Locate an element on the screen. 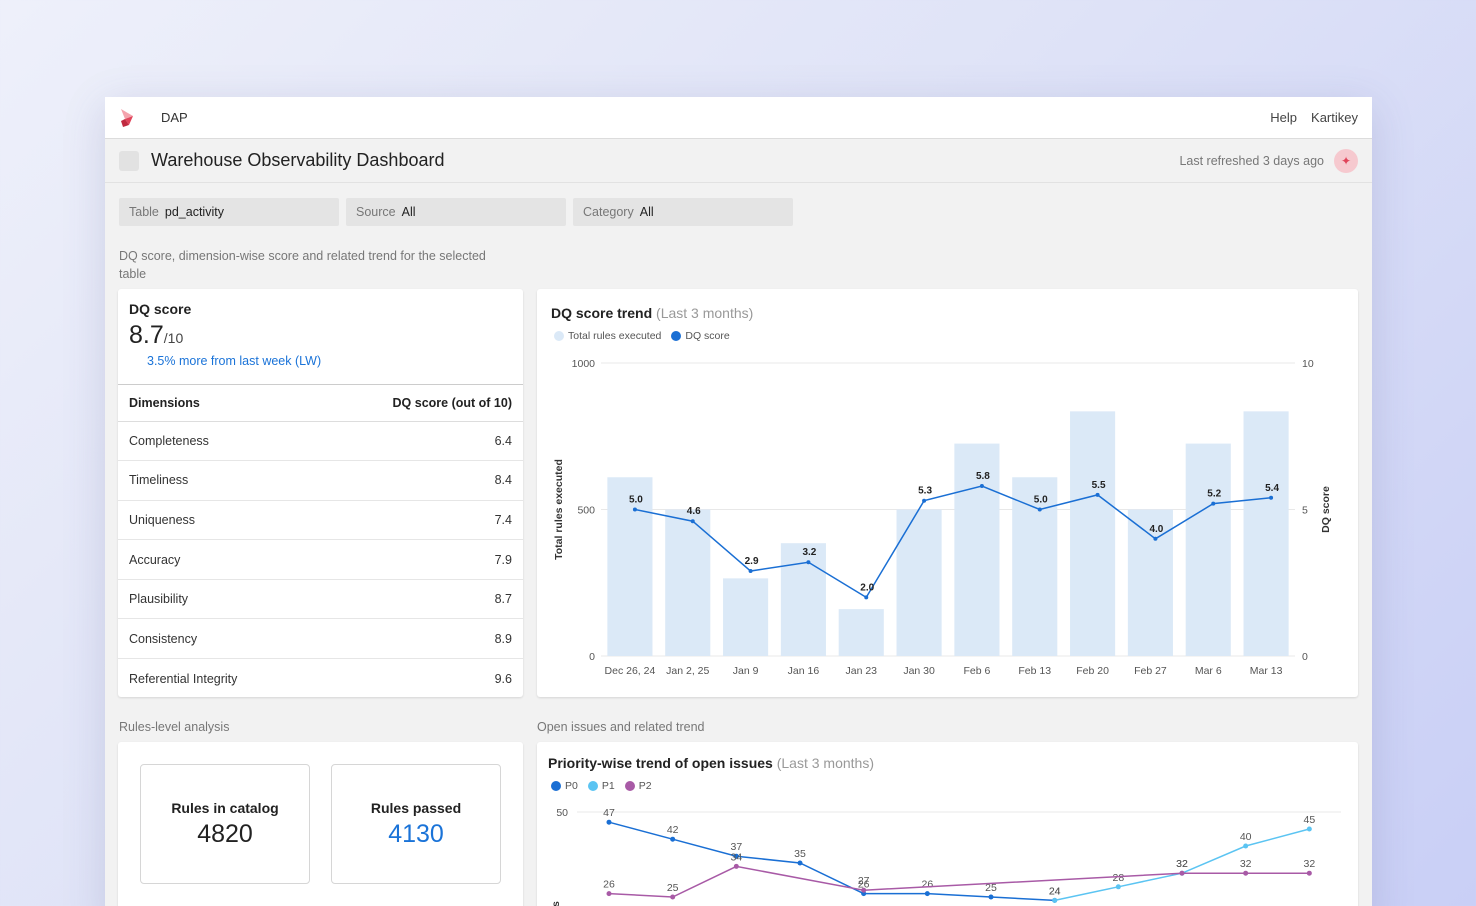 The height and width of the screenshot is (906, 1476). category-filter: Category All is located at coordinates (683, 212).